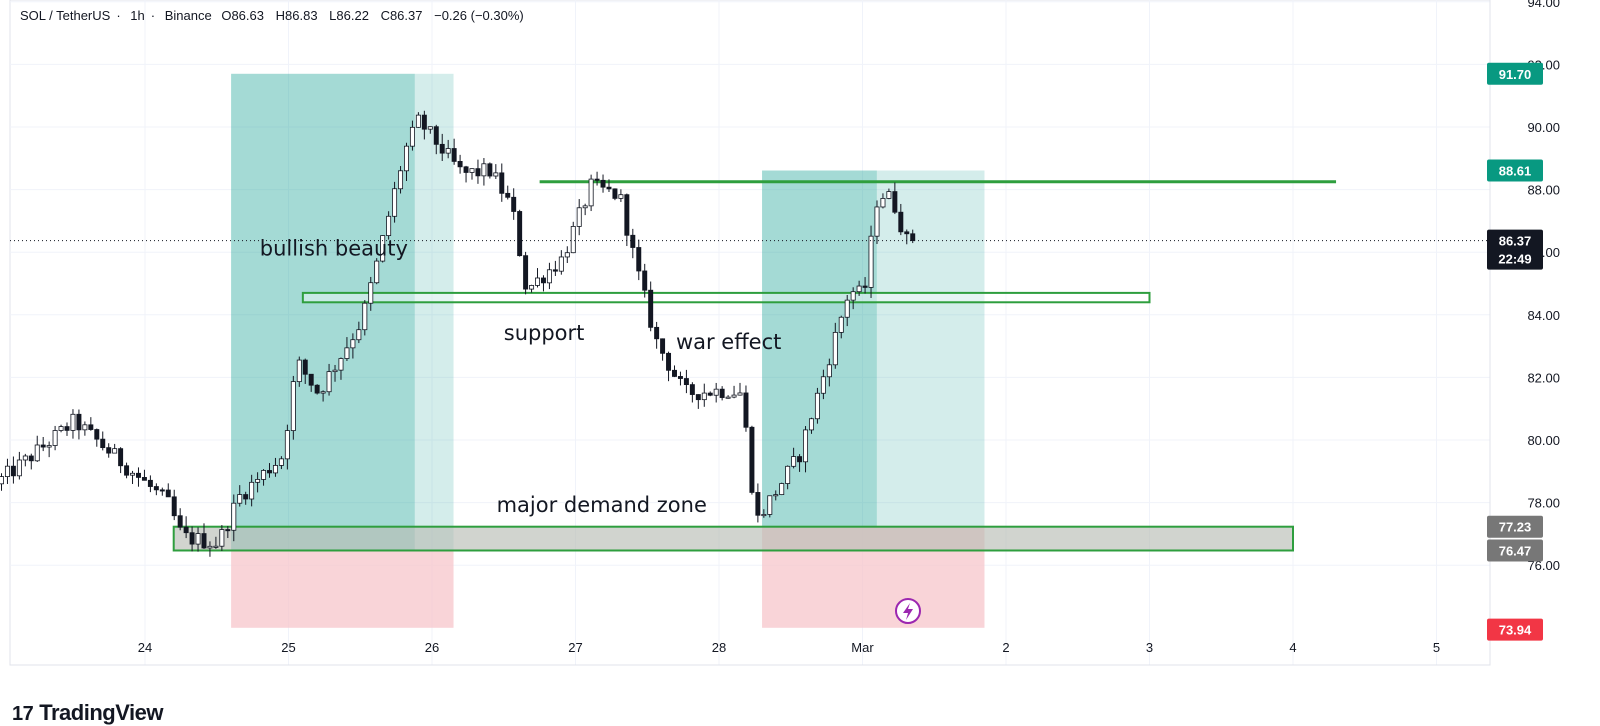 This screenshot has height=726, width=1600. I want to click on x-tick-label: 5, so click(1436, 647).